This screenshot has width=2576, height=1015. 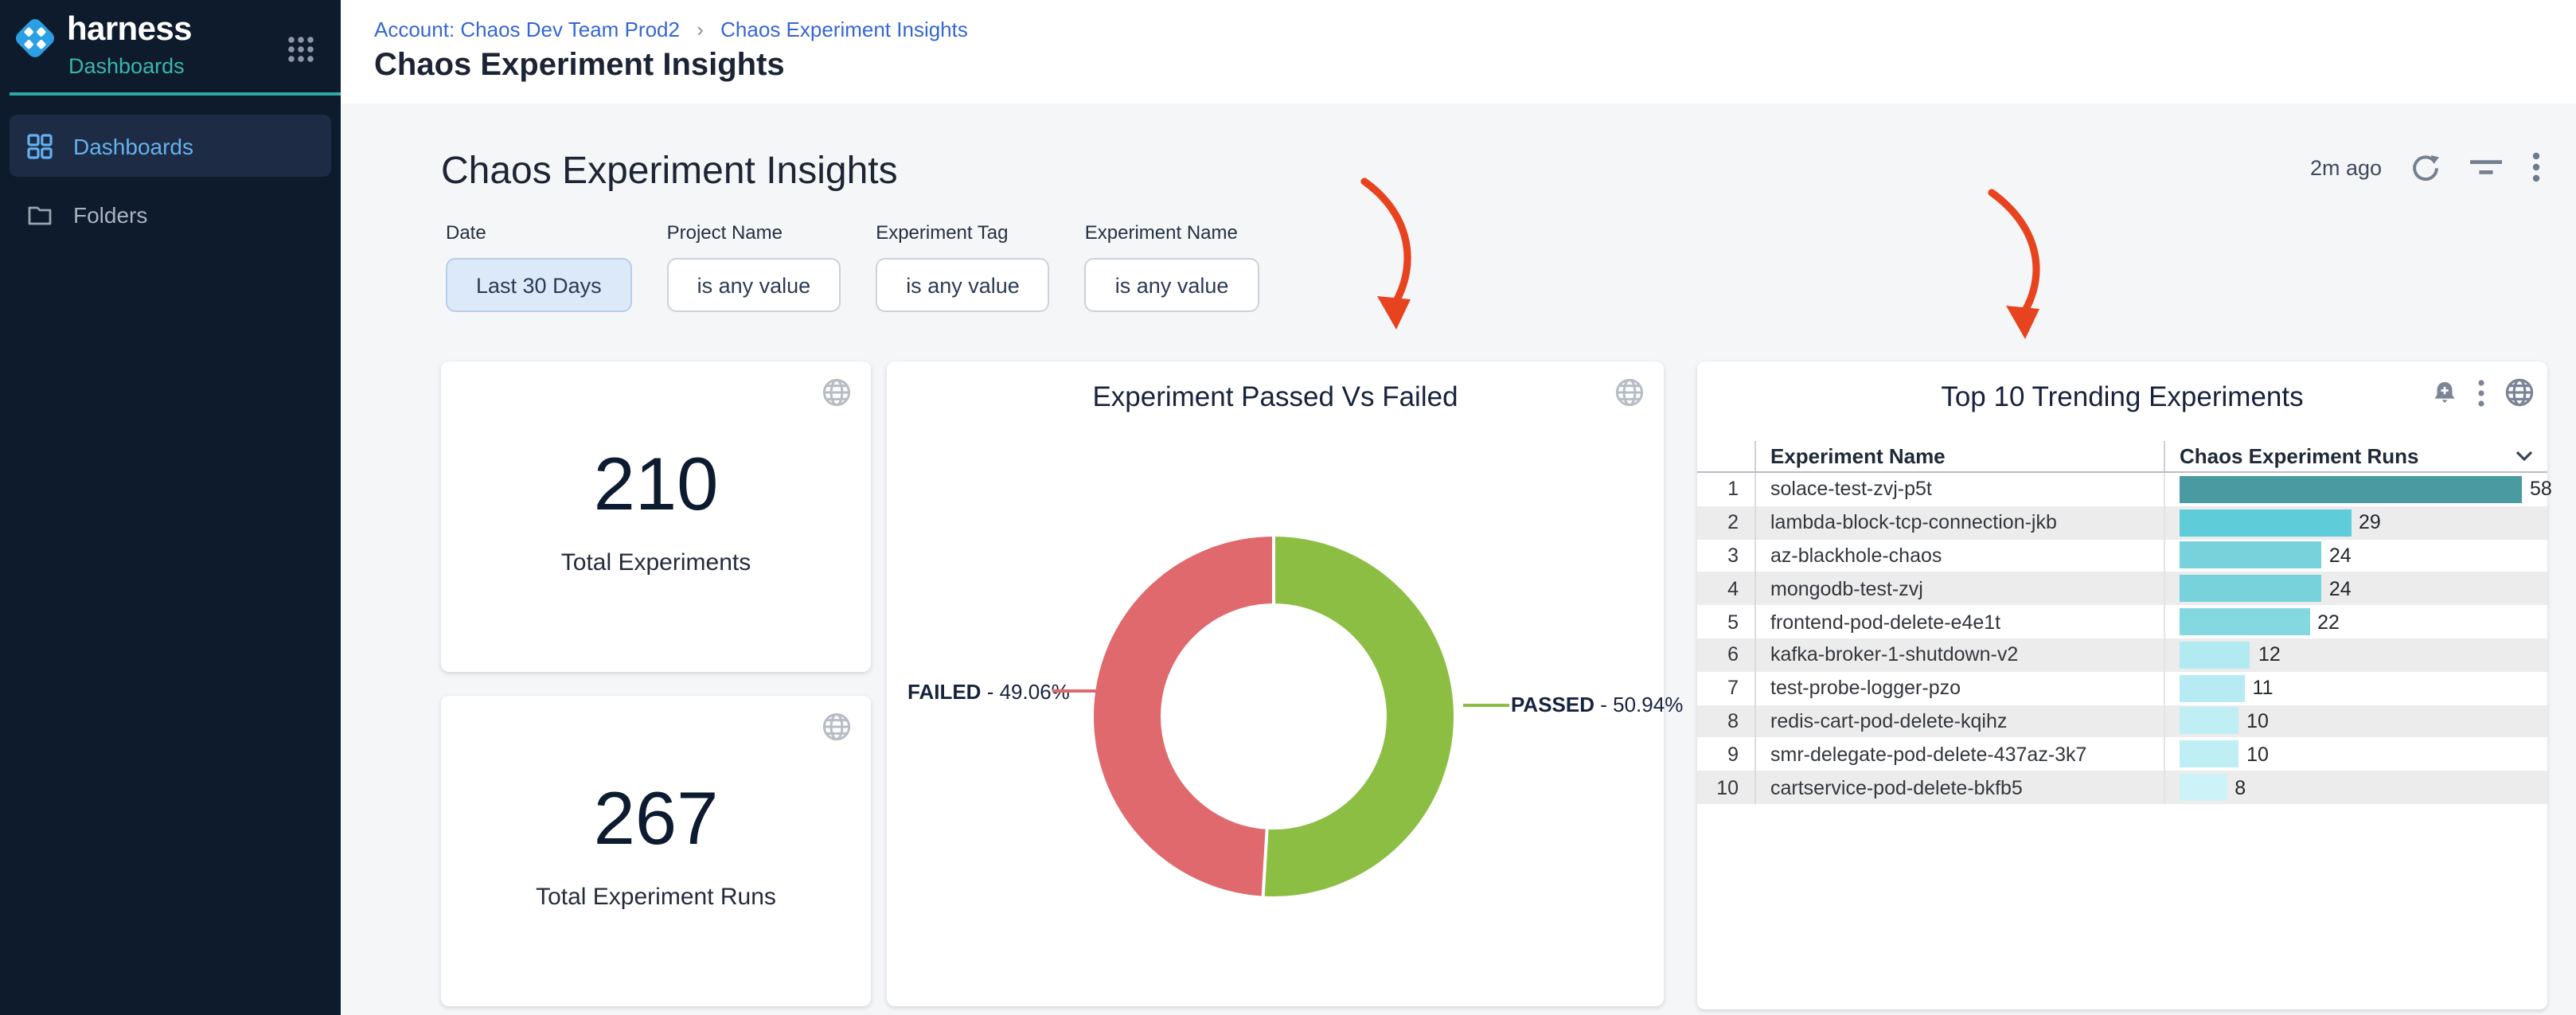 I want to click on tile-actions, so click(x=2483, y=392).